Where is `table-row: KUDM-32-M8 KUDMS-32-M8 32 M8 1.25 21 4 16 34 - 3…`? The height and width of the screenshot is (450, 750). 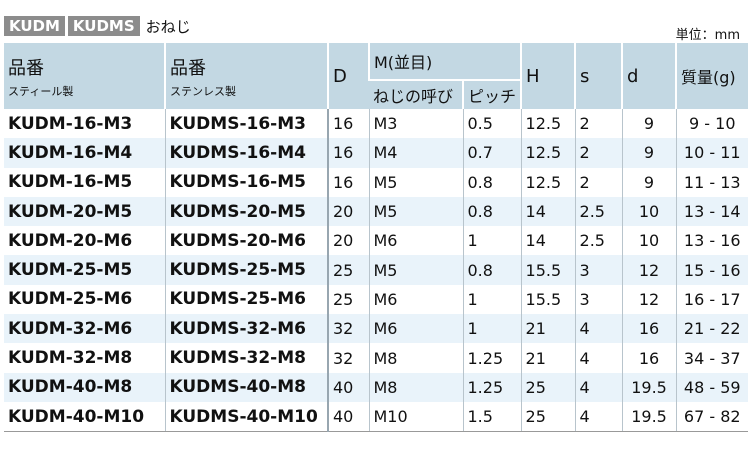 table-row: KUDM-32-M8 KUDMS-32-M8 32 M8 1.25 21 4 16 34 - 3… is located at coordinates (376, 358).